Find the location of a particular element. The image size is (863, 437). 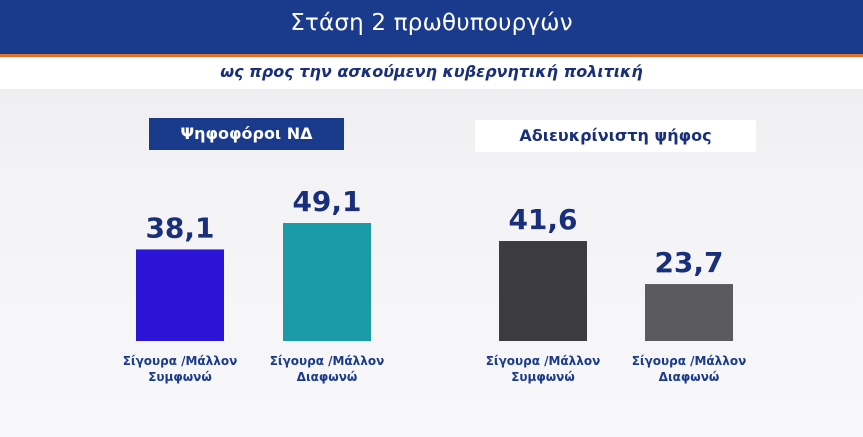

group-label-nd-voters: Ψηφοφόροι ΝΔ is located at coordinates (246, 134).